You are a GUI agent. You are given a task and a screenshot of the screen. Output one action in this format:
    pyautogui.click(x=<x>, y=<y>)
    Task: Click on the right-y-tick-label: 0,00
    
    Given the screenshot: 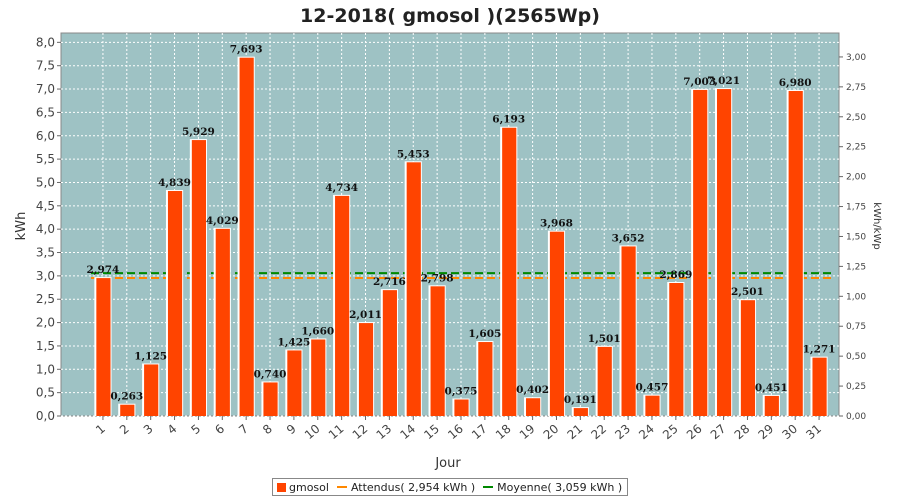 What is the action you would take?
    pyautogui.click(x=856, y=417)
    